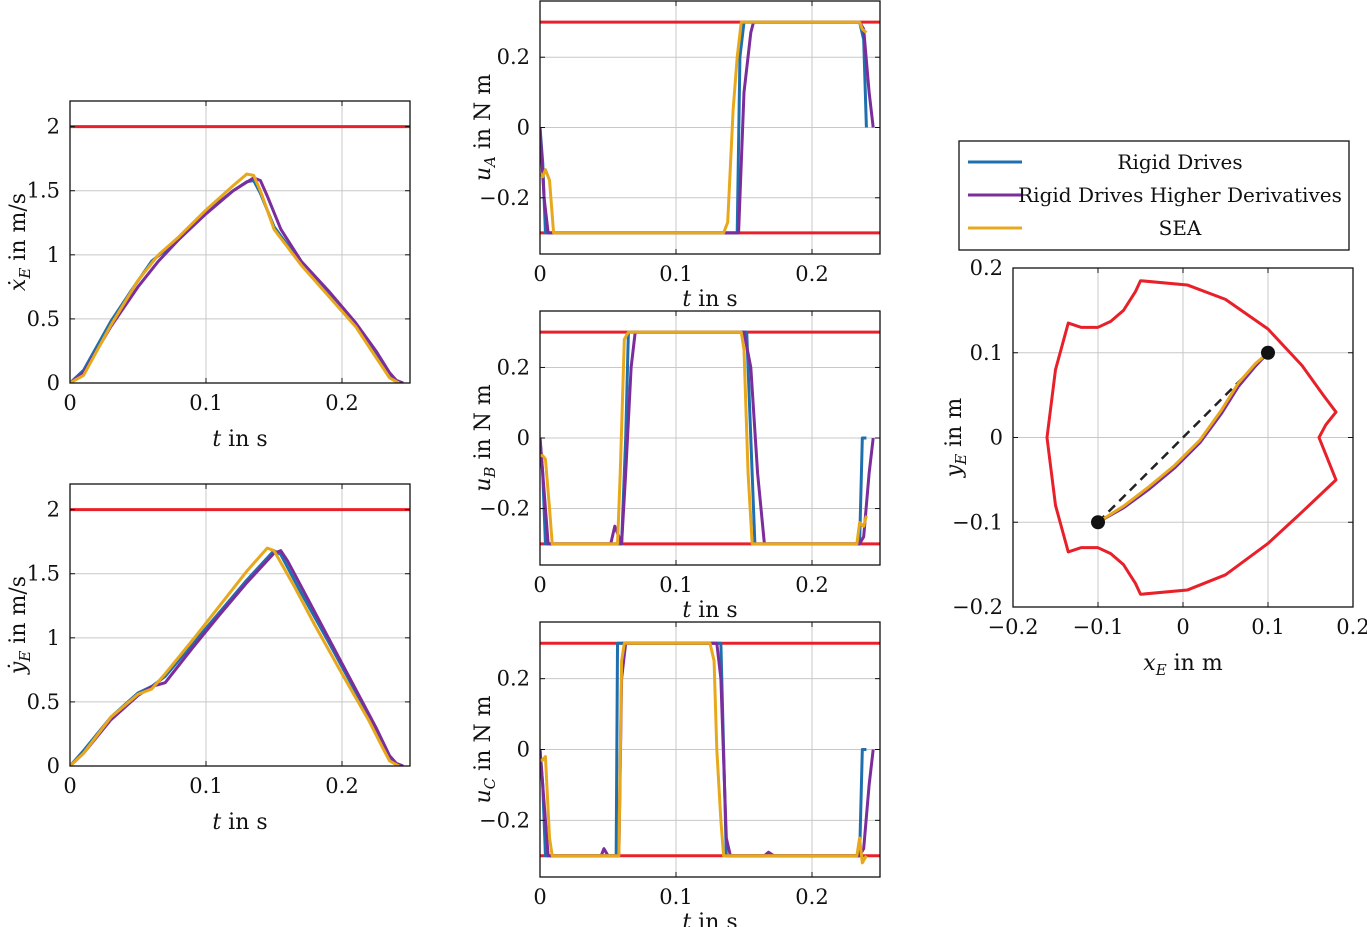 The width and height of the screenshot is (1367, 927). I want to click on legend-box, so click(1154, 195).